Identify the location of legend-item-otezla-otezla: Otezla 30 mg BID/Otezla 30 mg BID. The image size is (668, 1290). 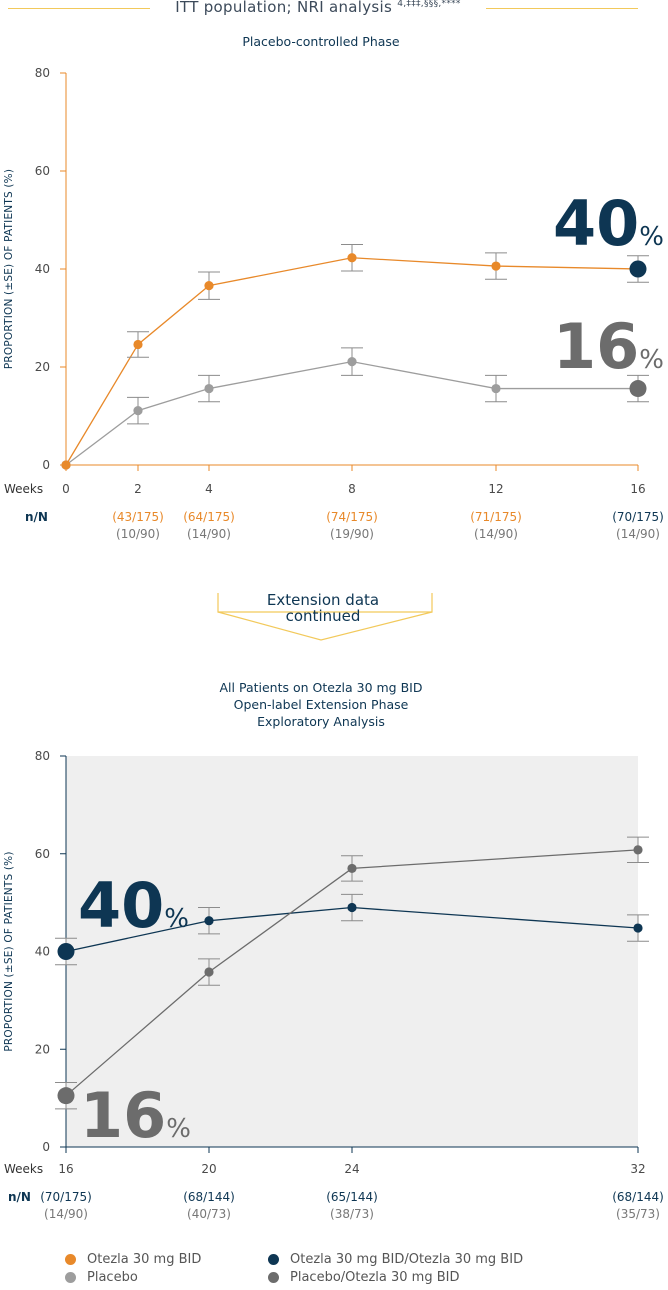
(395, 1259).